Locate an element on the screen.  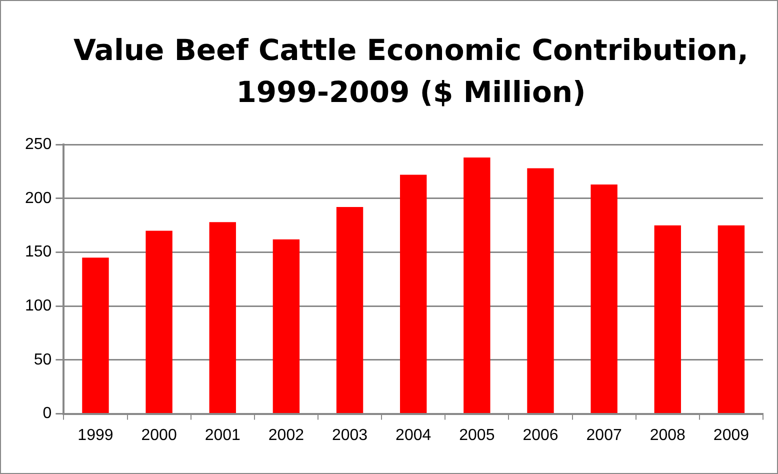
y-tick-label: 100 is located at coordinates (38, 306).